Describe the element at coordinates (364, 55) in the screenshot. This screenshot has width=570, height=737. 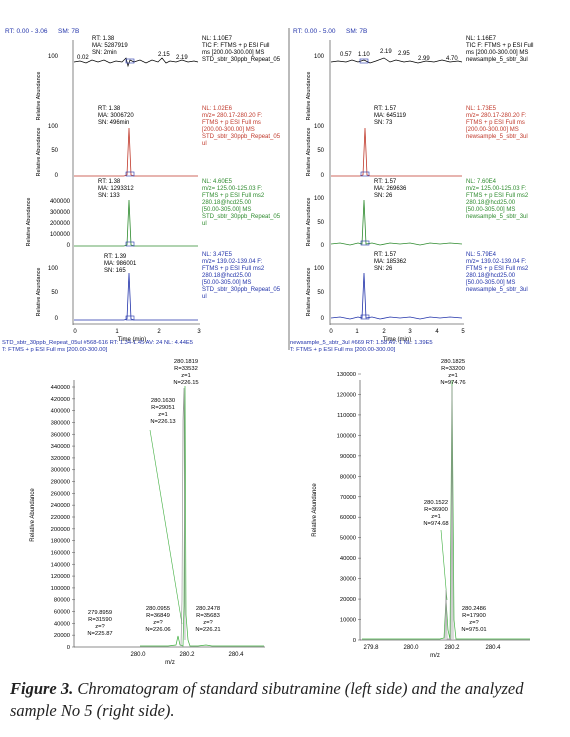
I see `peak-label: 1.10` at that location.